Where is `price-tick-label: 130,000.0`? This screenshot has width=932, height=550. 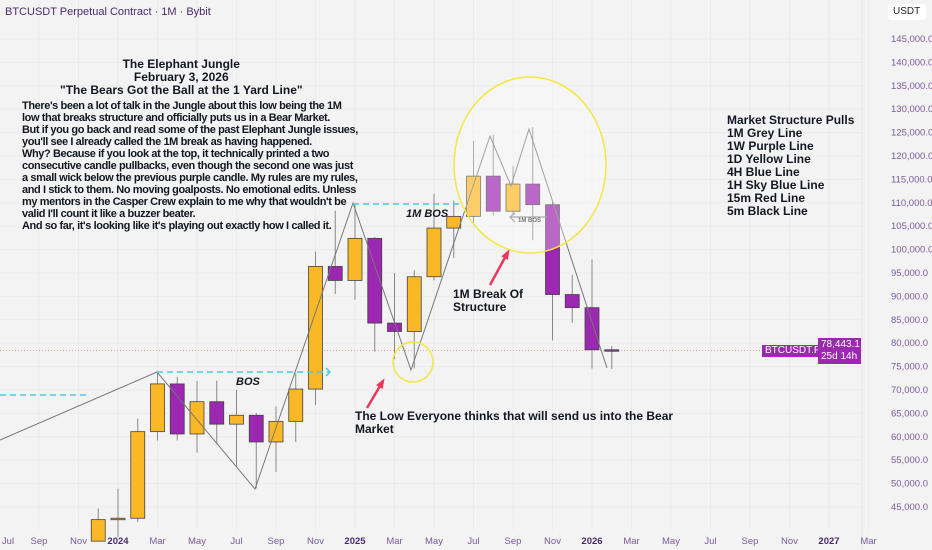 price-tick-label: 130,000.0 is located at coordinates (911, 109).